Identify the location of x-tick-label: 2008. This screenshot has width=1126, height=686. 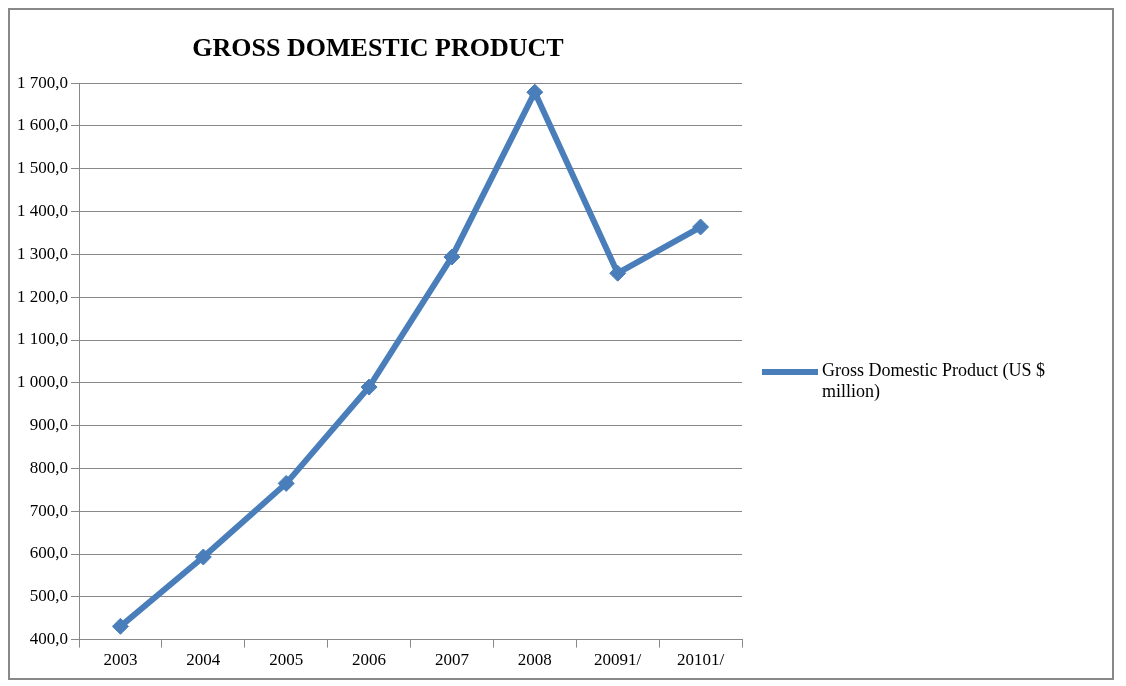
(534, 660).